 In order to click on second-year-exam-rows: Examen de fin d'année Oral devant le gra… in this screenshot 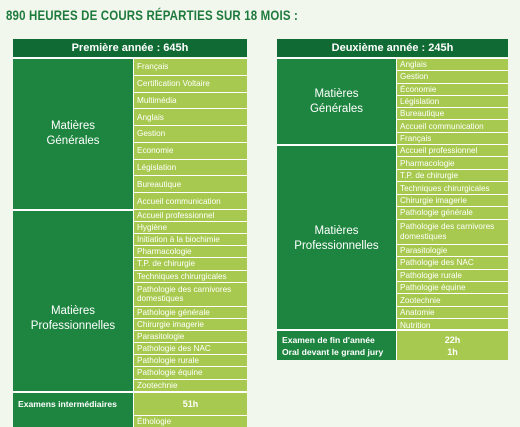, I will do `click(392, 344)`.